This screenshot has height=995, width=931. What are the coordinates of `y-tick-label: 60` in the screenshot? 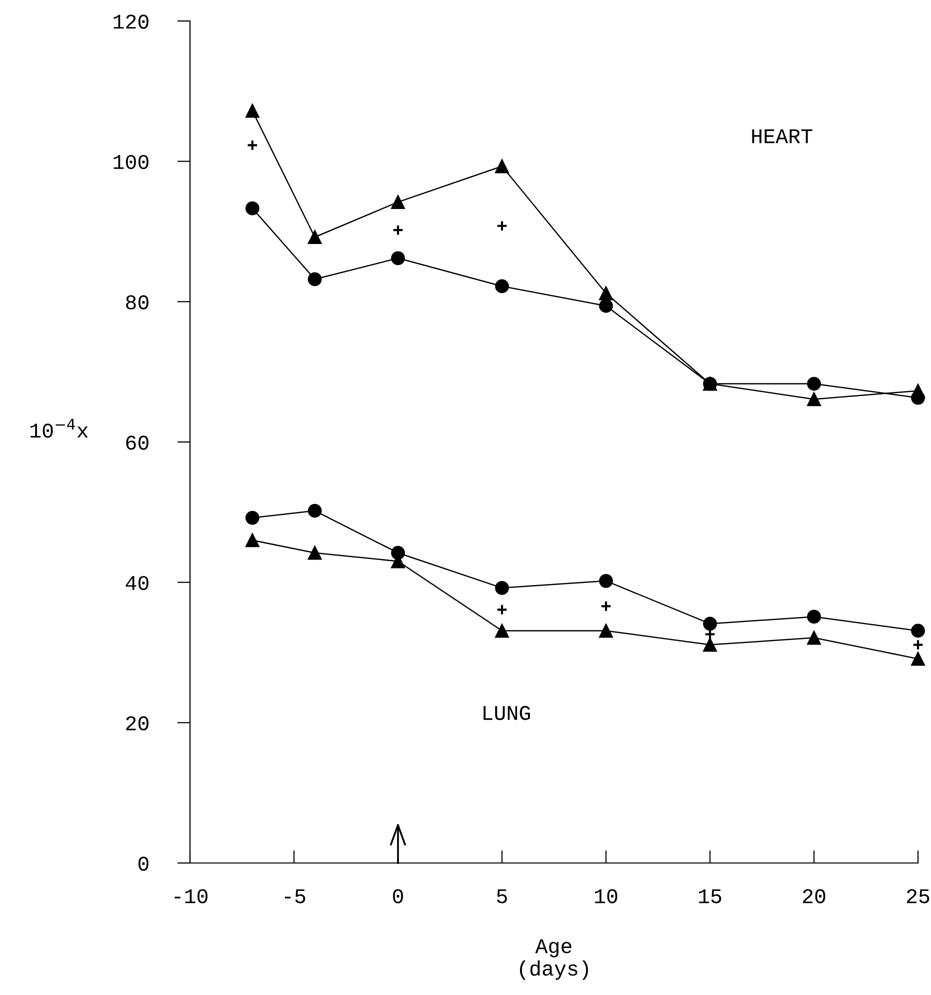 It's located at (137, 443).